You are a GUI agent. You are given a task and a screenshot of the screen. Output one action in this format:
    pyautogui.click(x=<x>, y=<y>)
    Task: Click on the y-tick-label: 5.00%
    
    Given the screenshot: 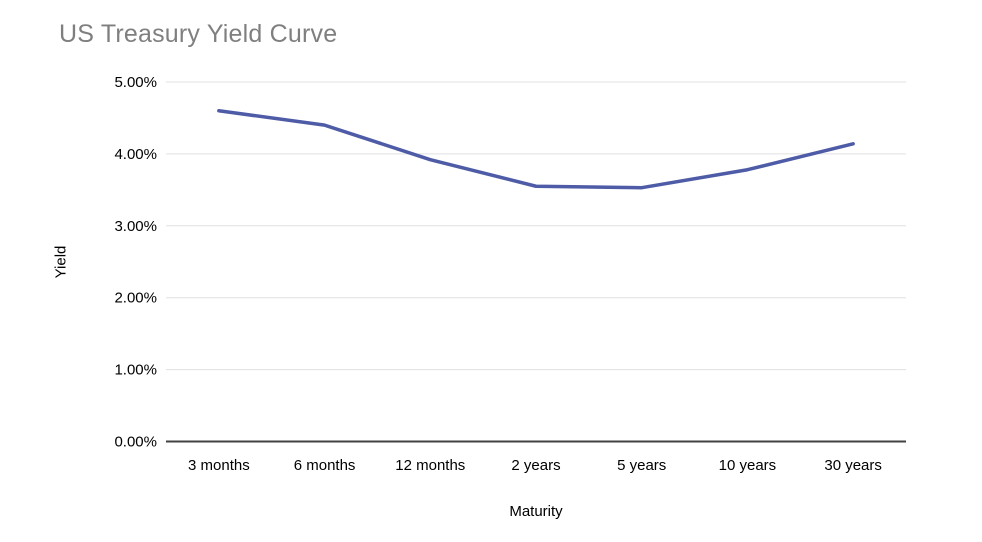 What is the action you would take?
    pyautogui.click(x=135, y=82)
    